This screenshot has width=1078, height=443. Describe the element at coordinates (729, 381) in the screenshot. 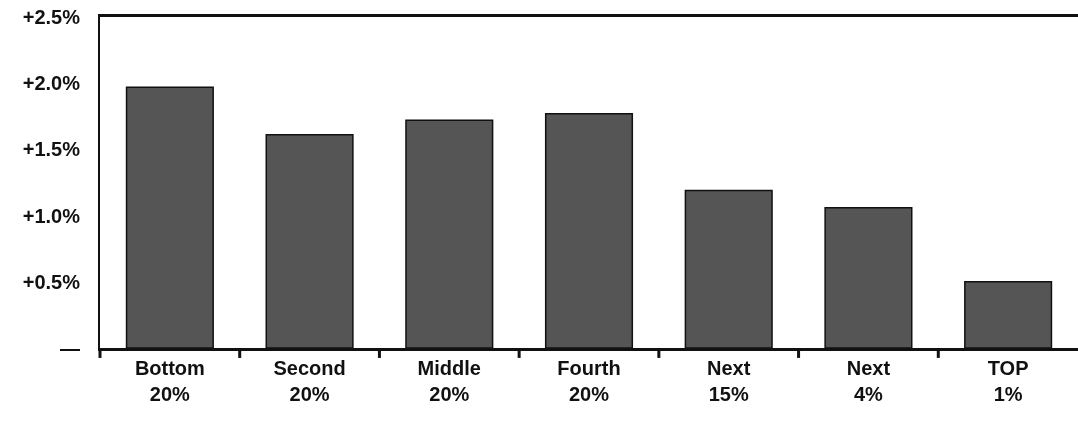

I see `x-tick-label: Next 15%` at that location.